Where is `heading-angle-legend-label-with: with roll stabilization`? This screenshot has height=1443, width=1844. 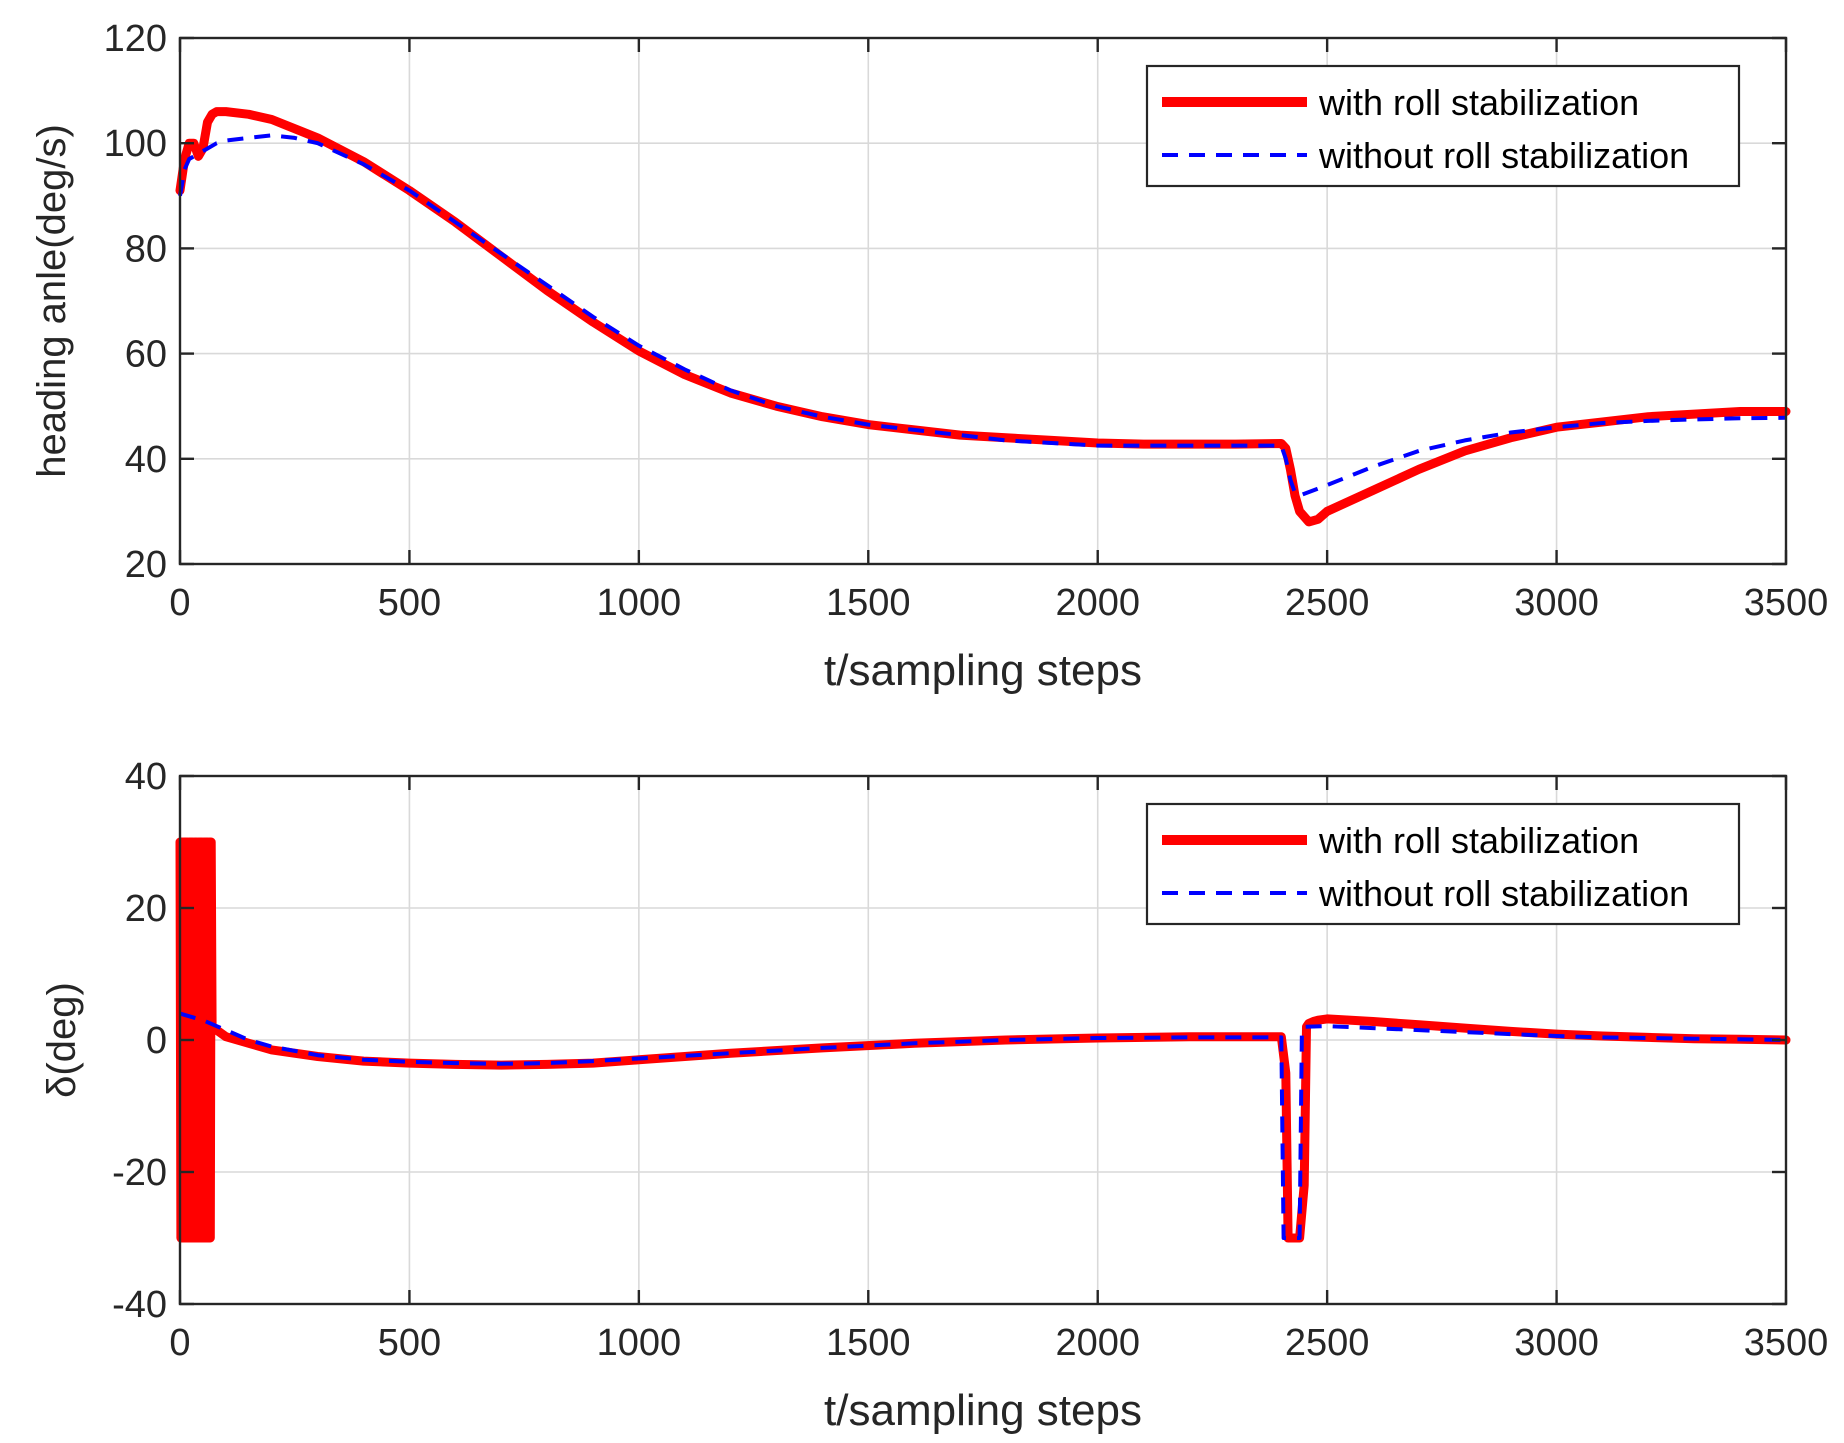 heading-angle-legend-label-with: with roll stabilization is located at coordinates (1478, 102).